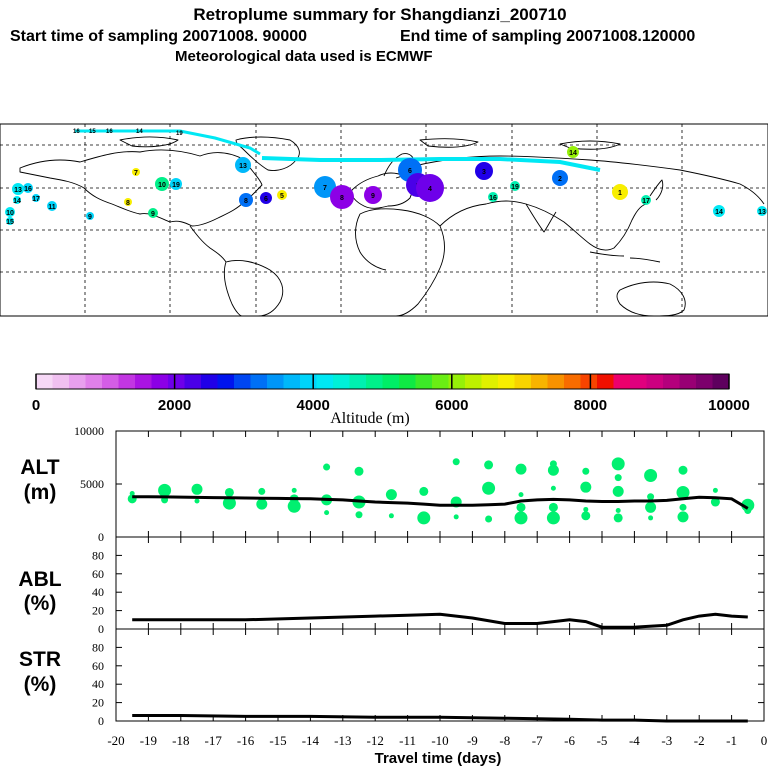  I want to click on xtick-label: -7, so click(537, 740).